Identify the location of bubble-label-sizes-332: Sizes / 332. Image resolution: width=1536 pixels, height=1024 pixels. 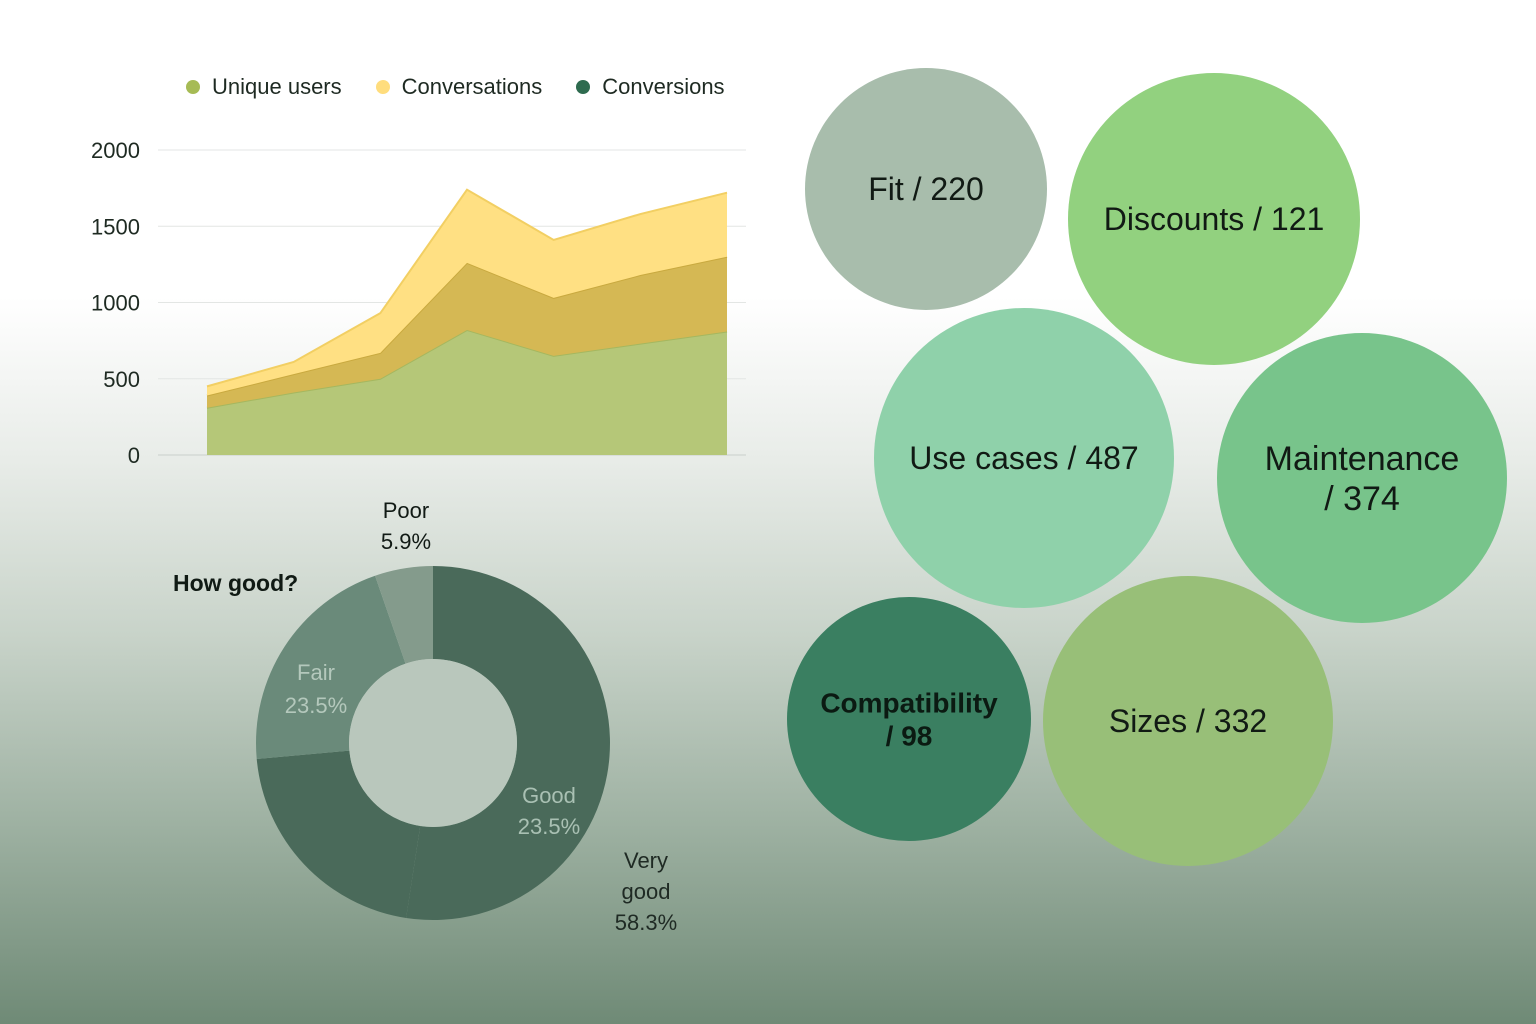
(1188, 721).